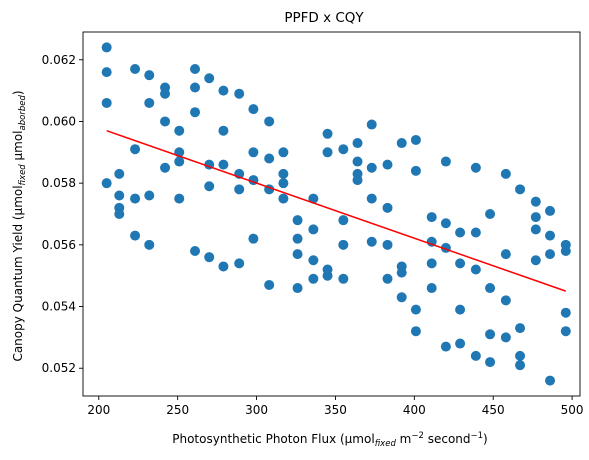  Describe the element at coordinates (59, 307) in the screenshot. I see `y-tick-label-1: 0.054` at that location.